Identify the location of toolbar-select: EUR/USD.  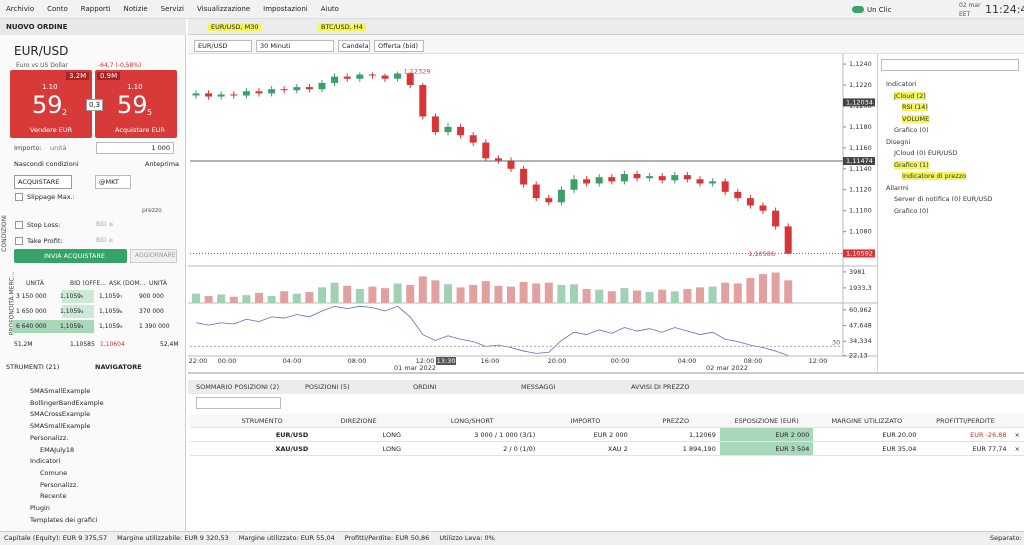
(223, 46).